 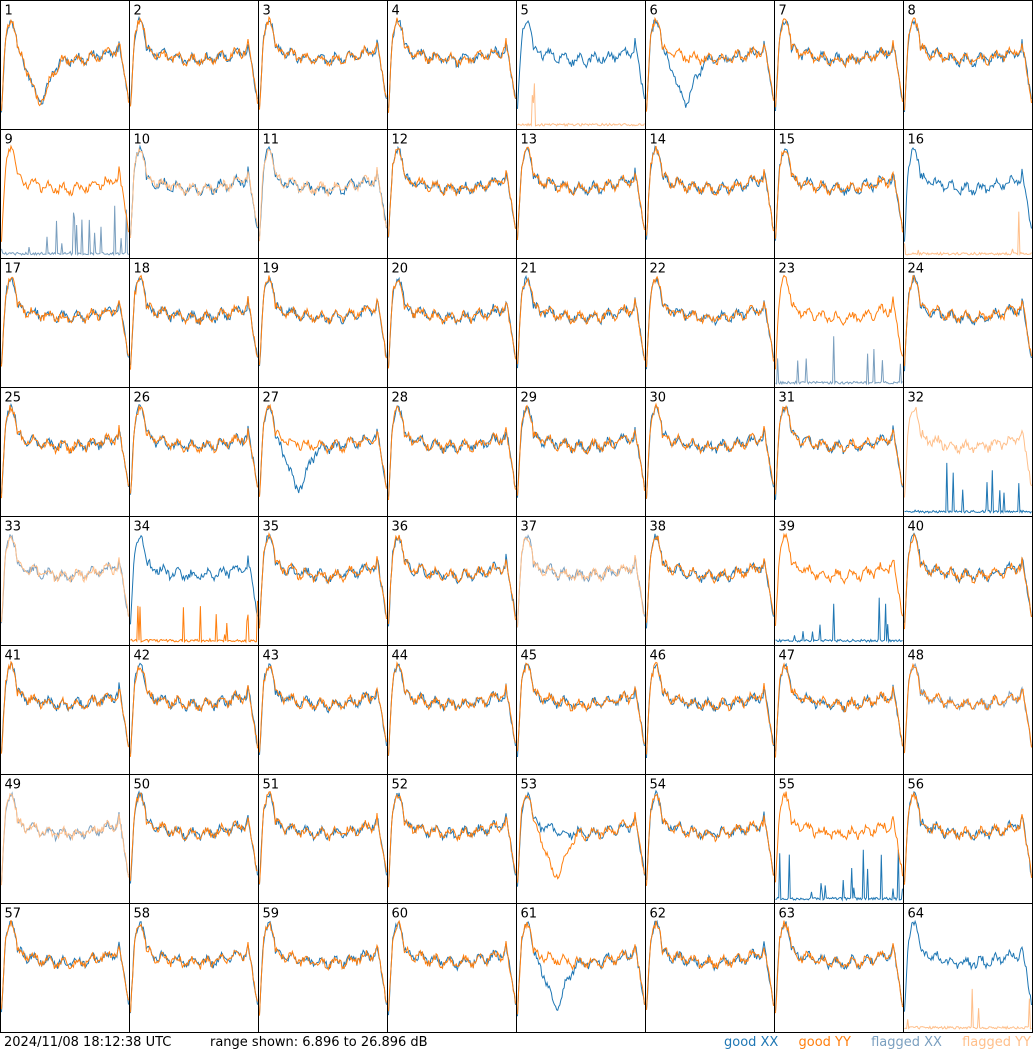 What do you see at coordinates (138, 11) in the screenshot?
I see `panel-number: 2` at bounding box center [138, 11].